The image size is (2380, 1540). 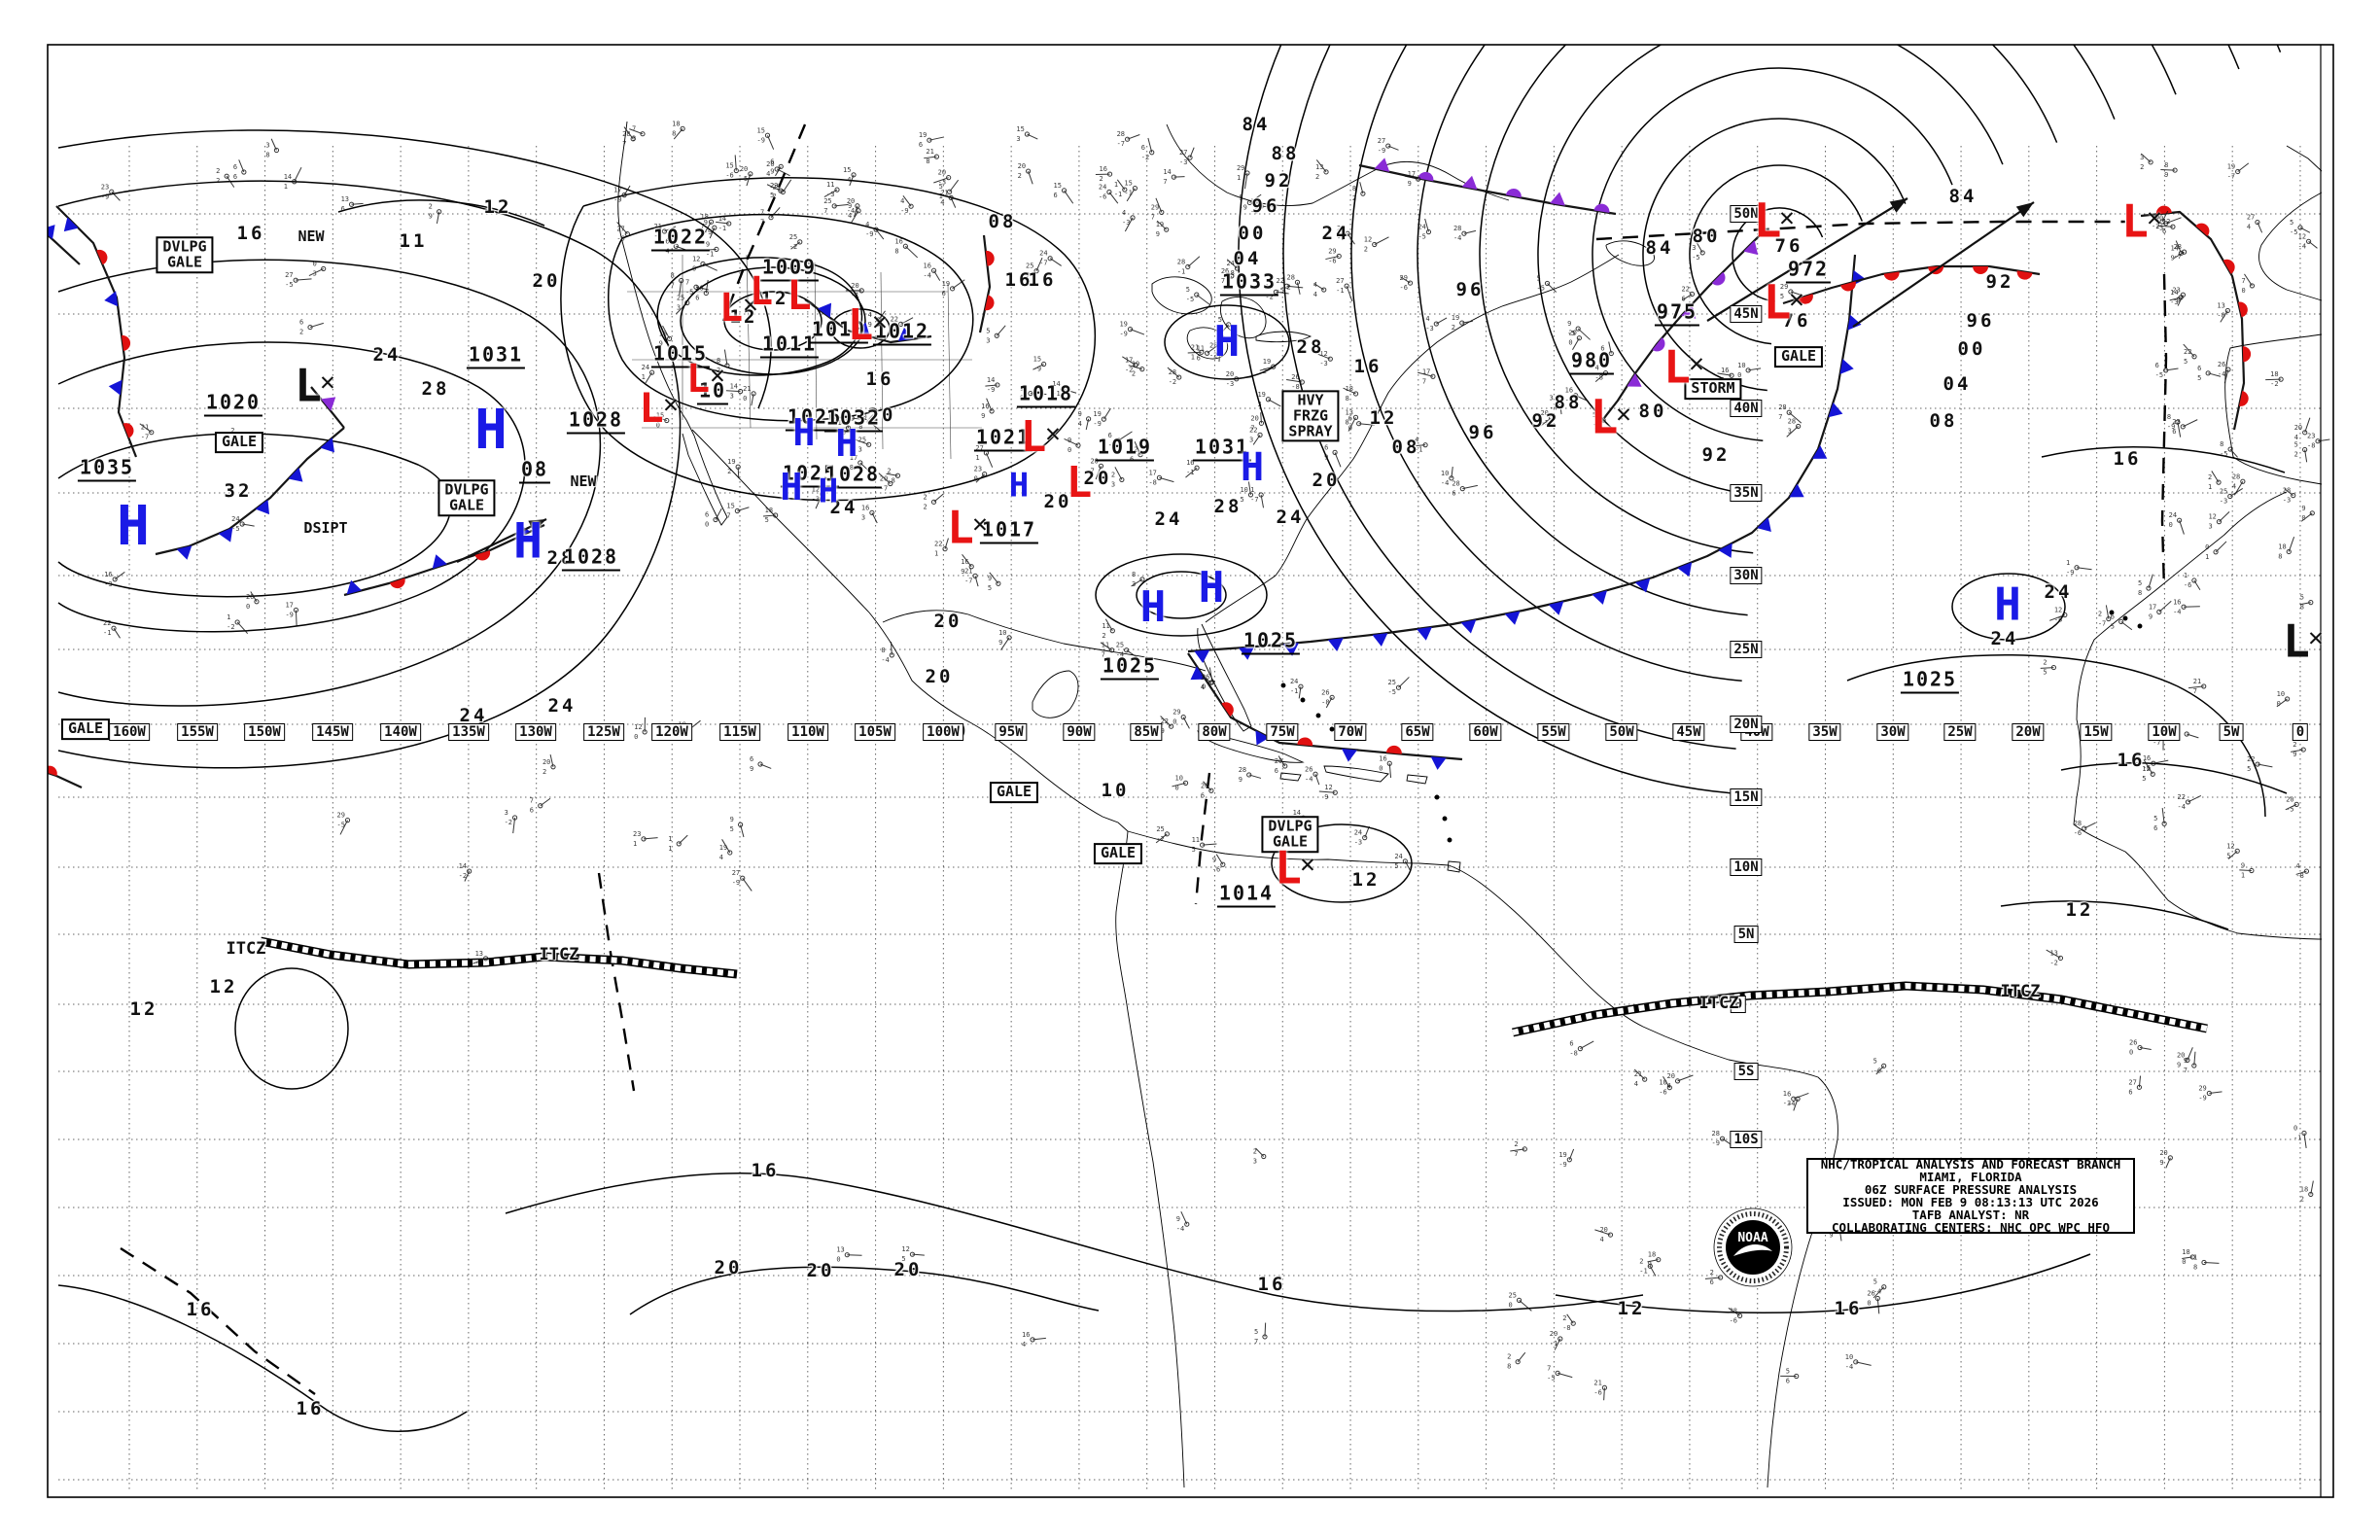 What do you see at coordinates (2220, 305) in the screenshot?
I see `svg-text: 13` at bounding box center [2220, 305].